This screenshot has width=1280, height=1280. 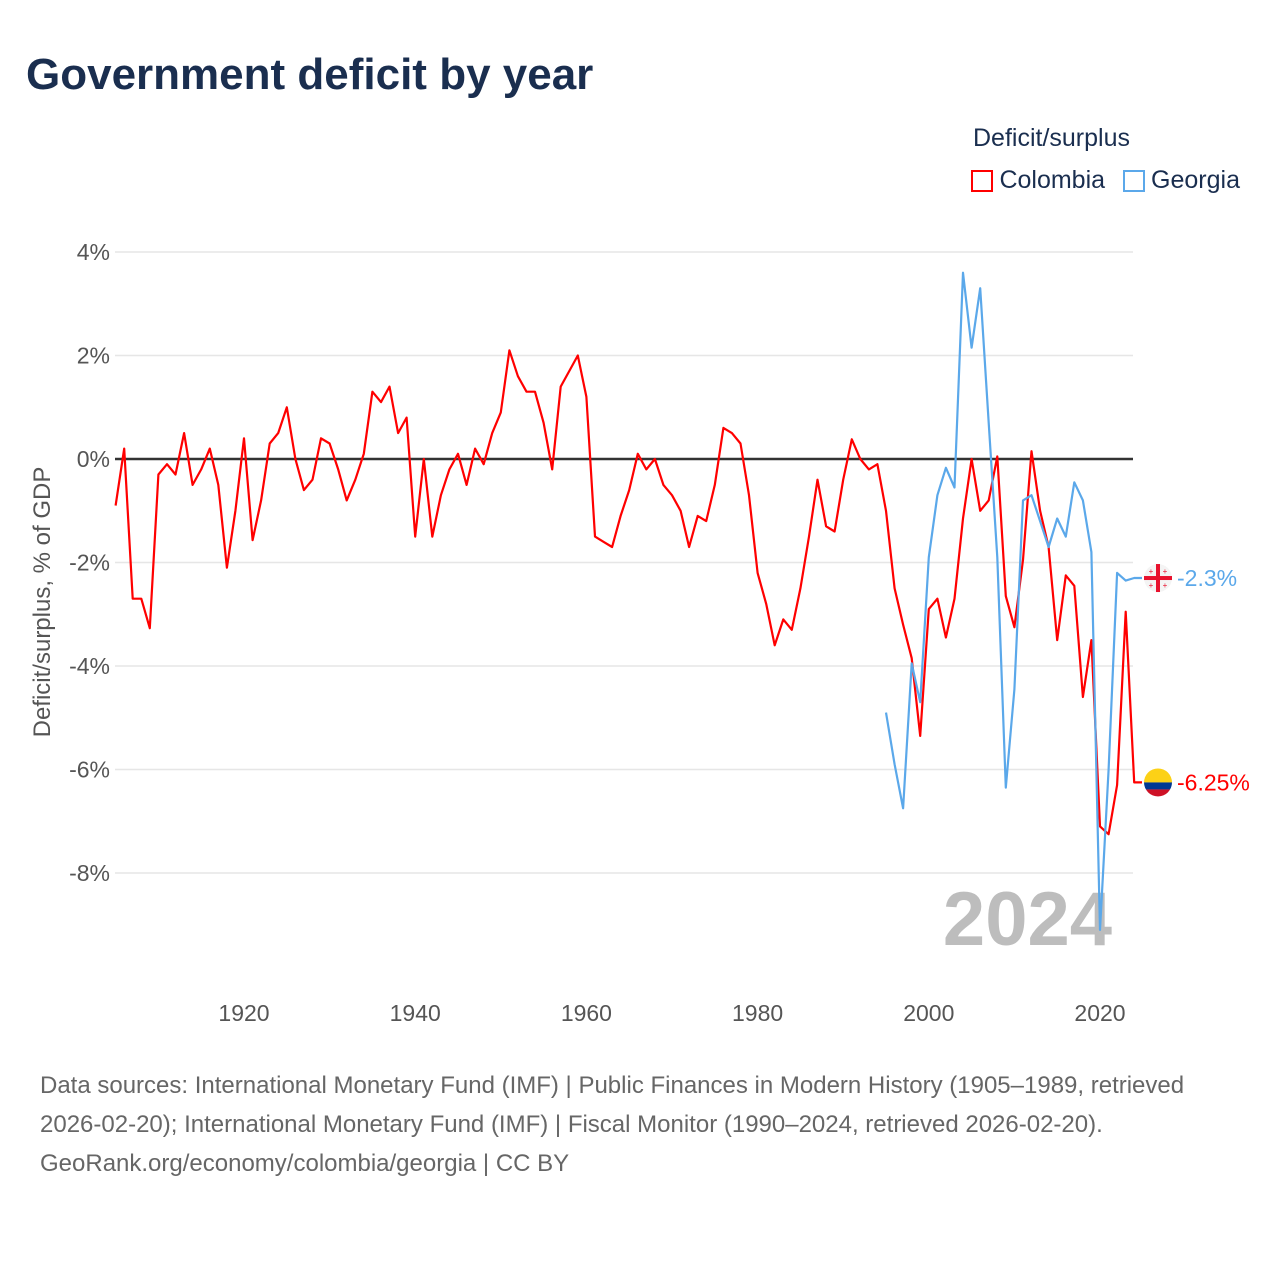 What do you see at coordinates (1099, 1013) in the screenshot?
I see `x-tick-label: 2020` at bounding box center [1099, 1013].